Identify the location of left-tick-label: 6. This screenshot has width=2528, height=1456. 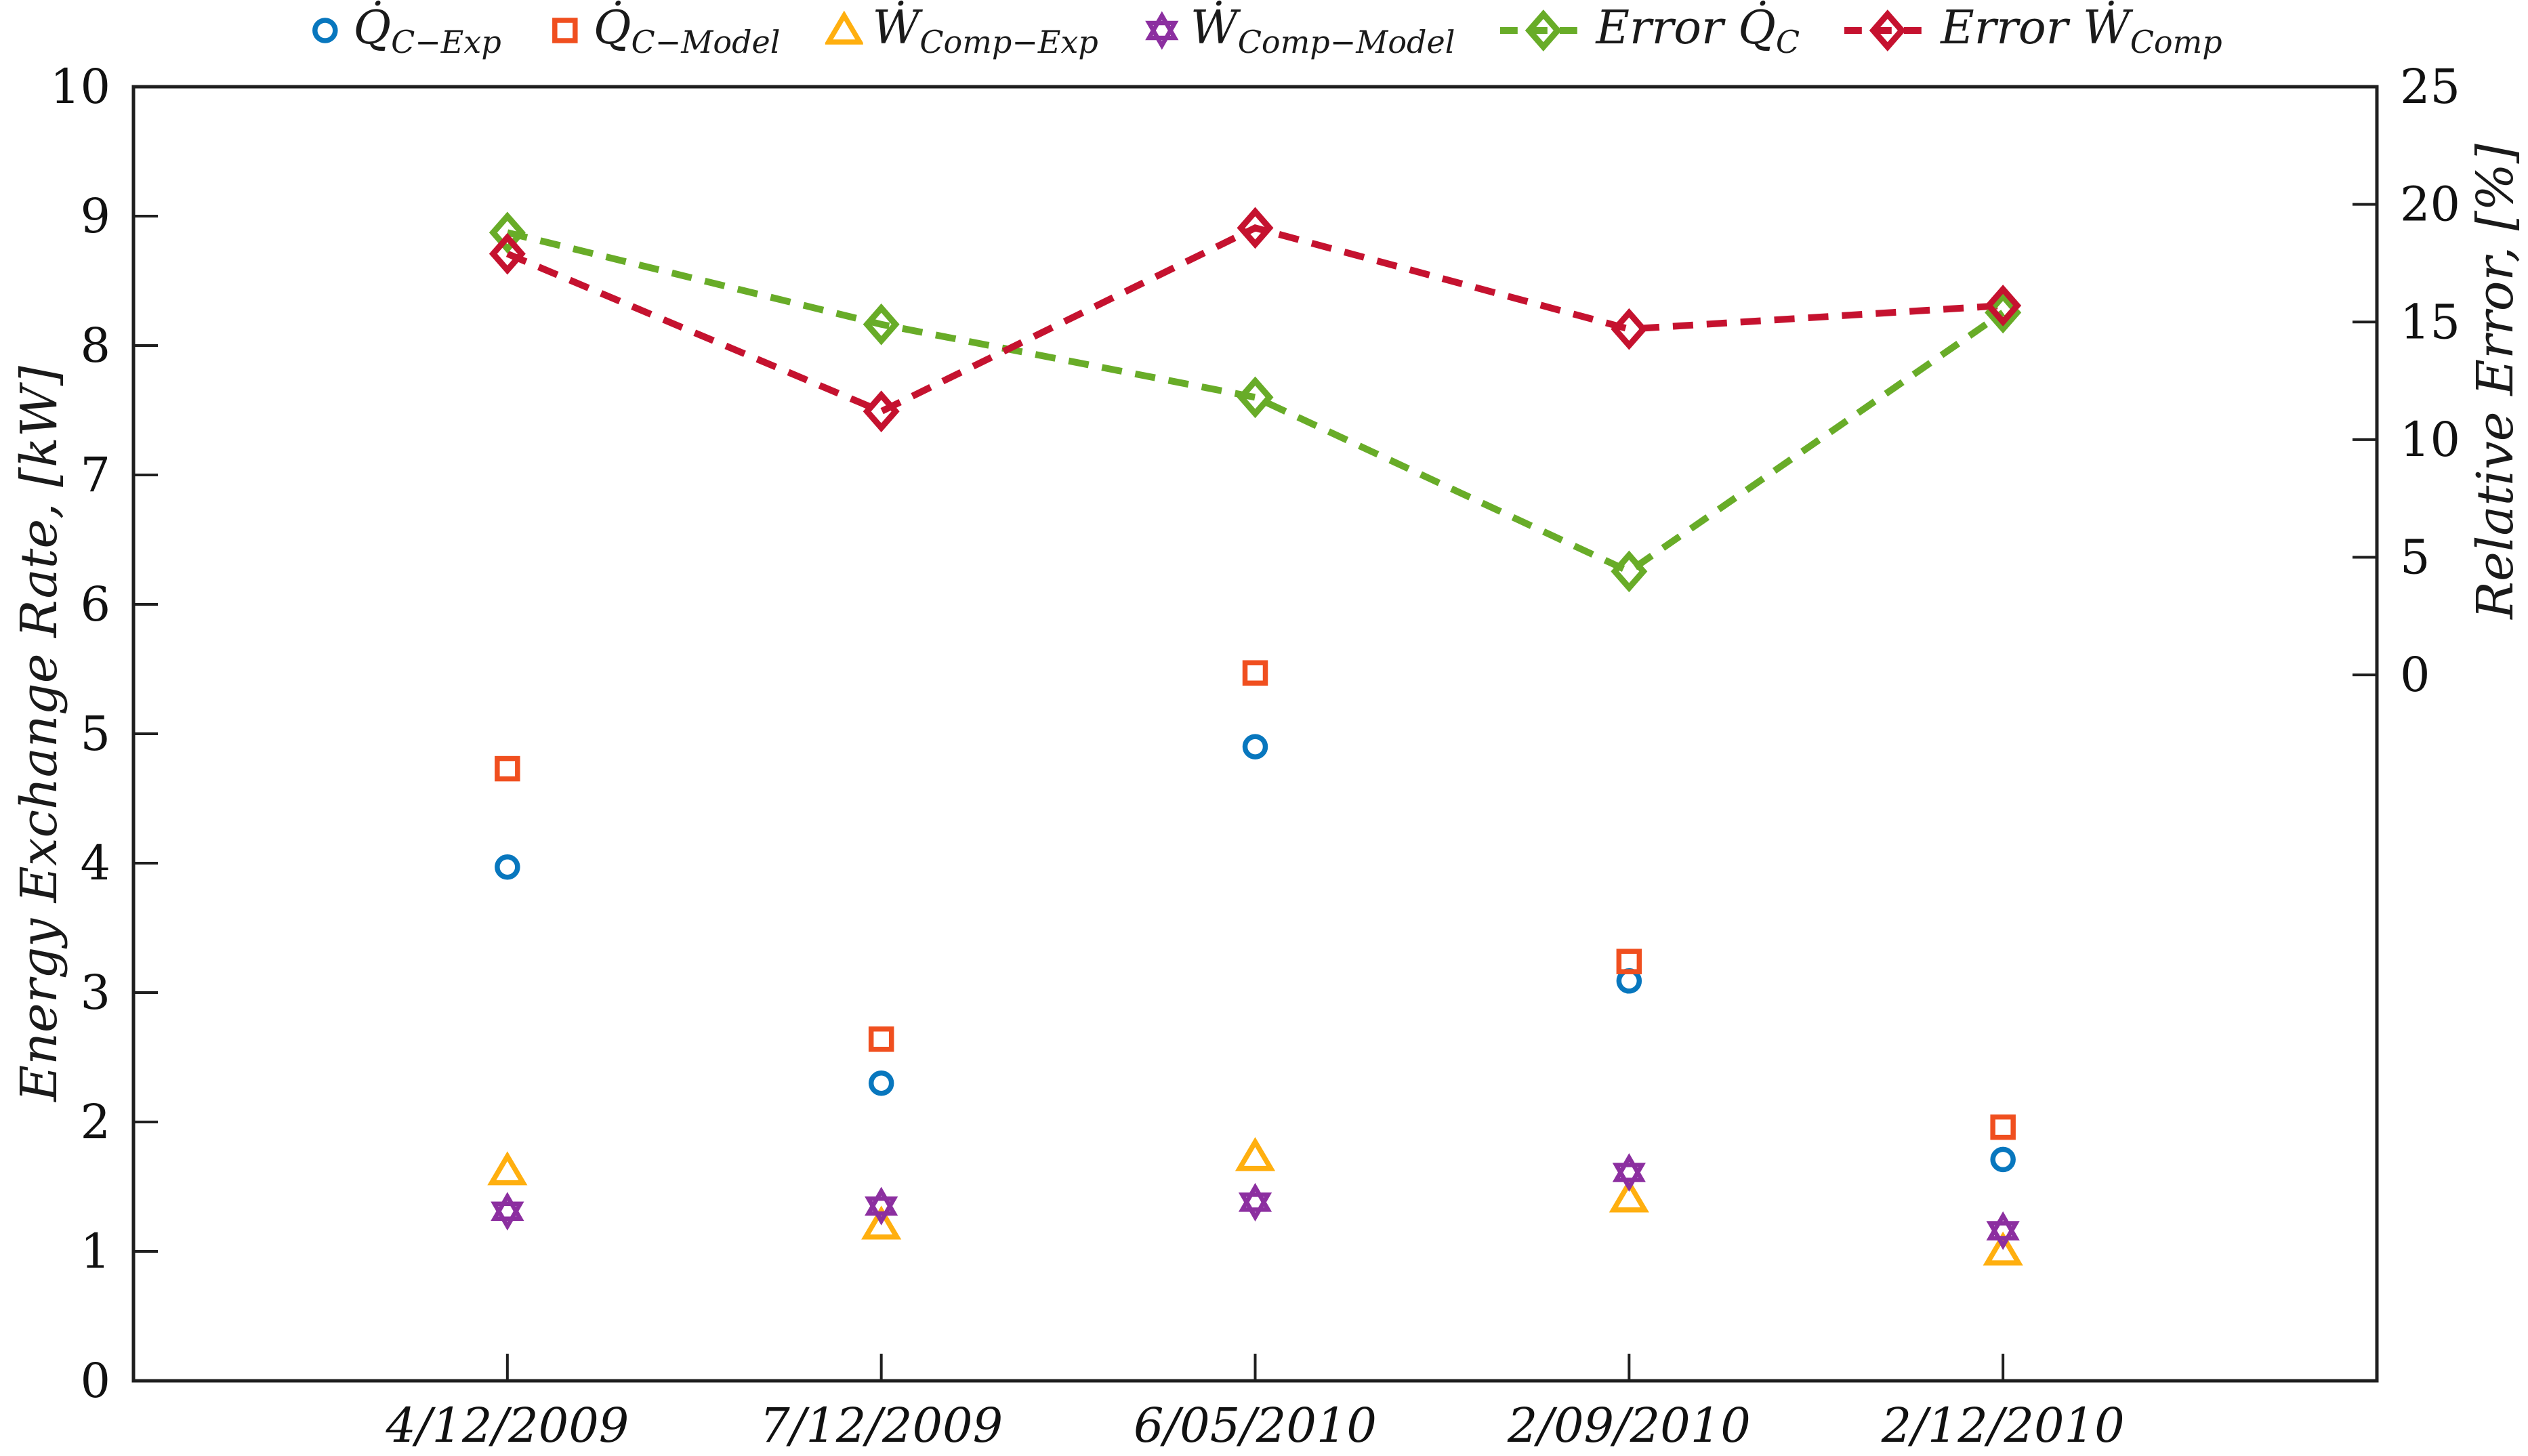
(95, 604).